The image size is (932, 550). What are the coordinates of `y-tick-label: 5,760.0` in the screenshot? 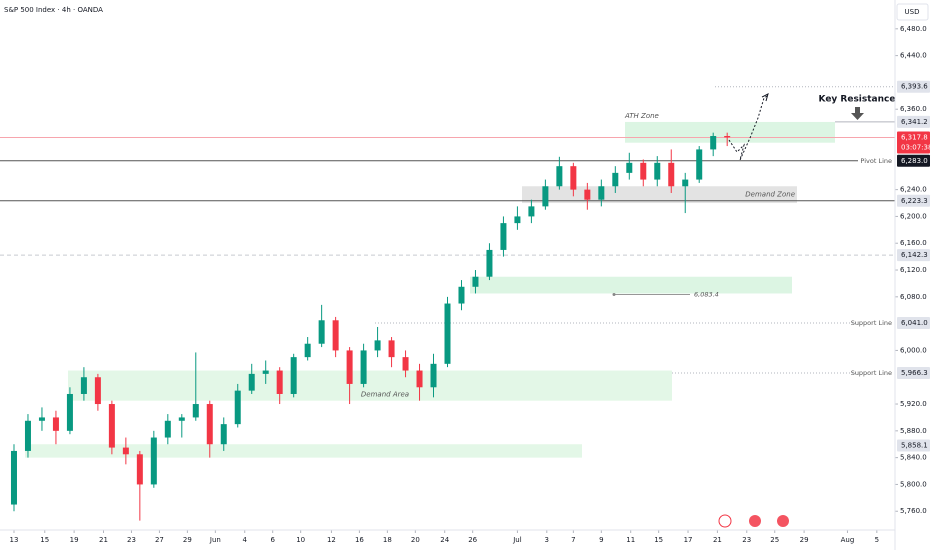 It's located at (913, 511).